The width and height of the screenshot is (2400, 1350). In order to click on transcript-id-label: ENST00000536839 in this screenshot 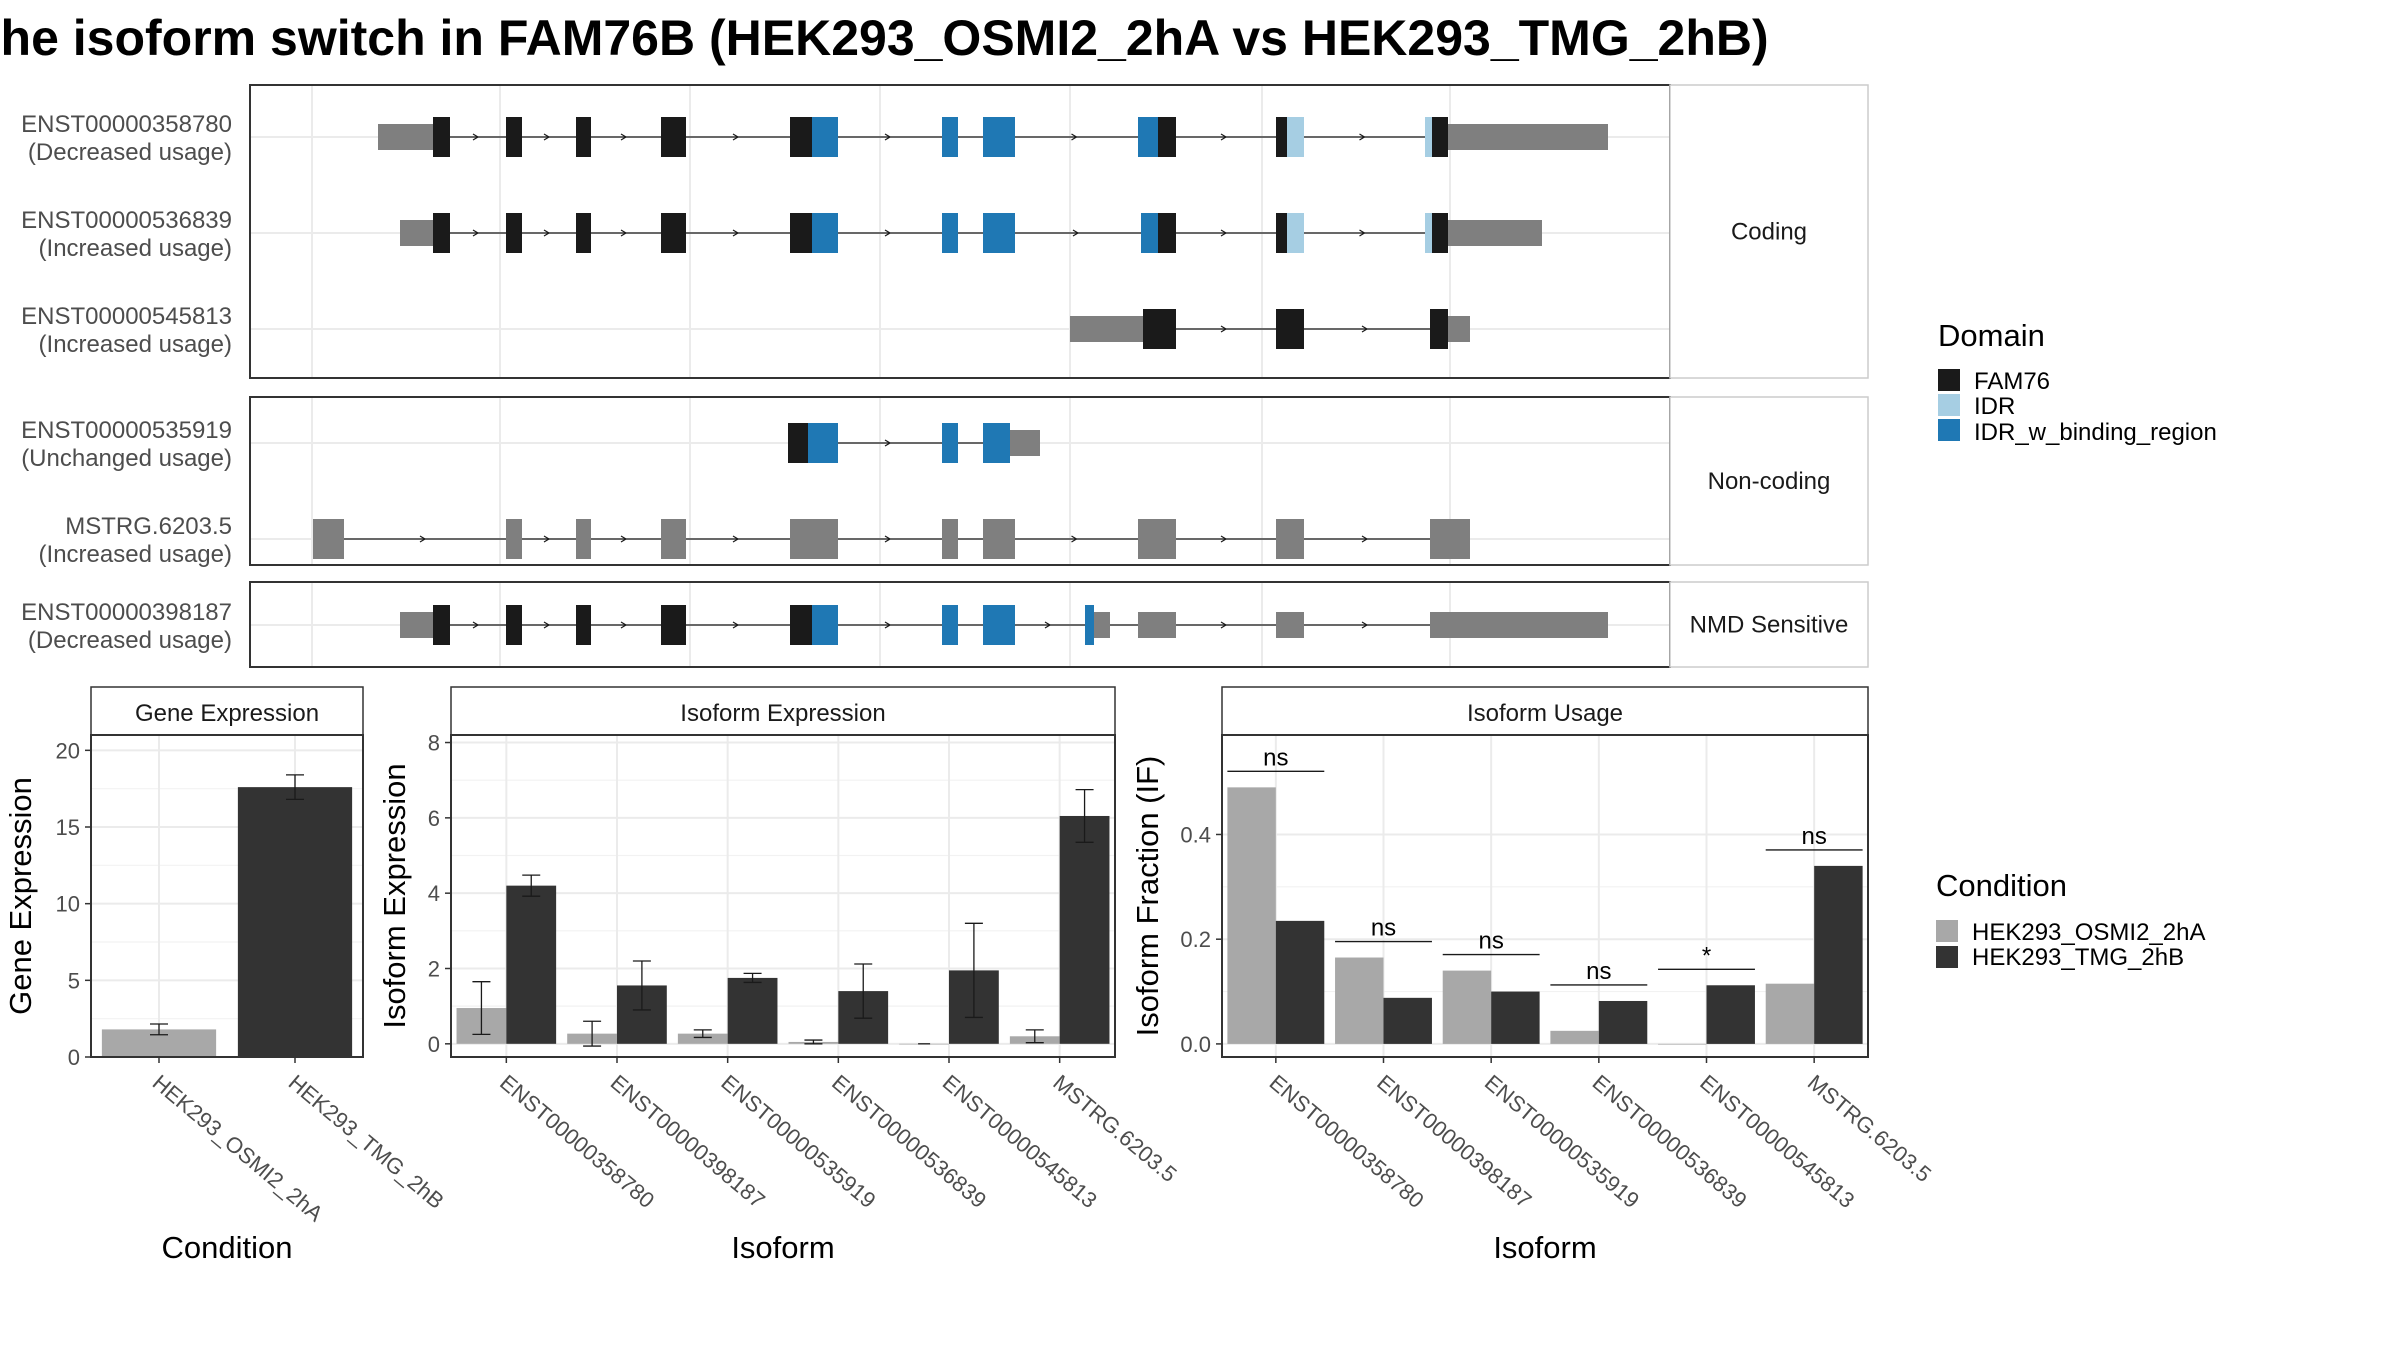, I will do `click(126, 220)`.